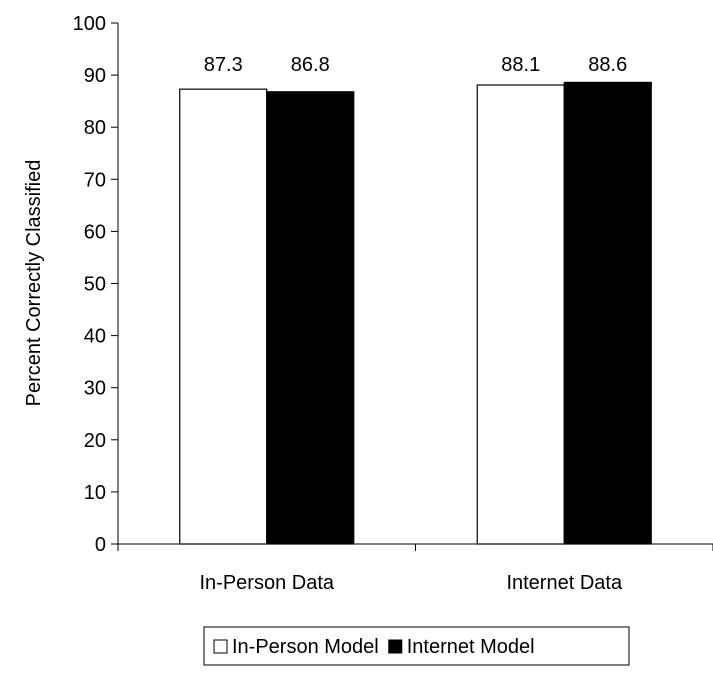 This screenshot has height=673, width=713. I want to click on y-tick-label: 30, so click(95, 389).